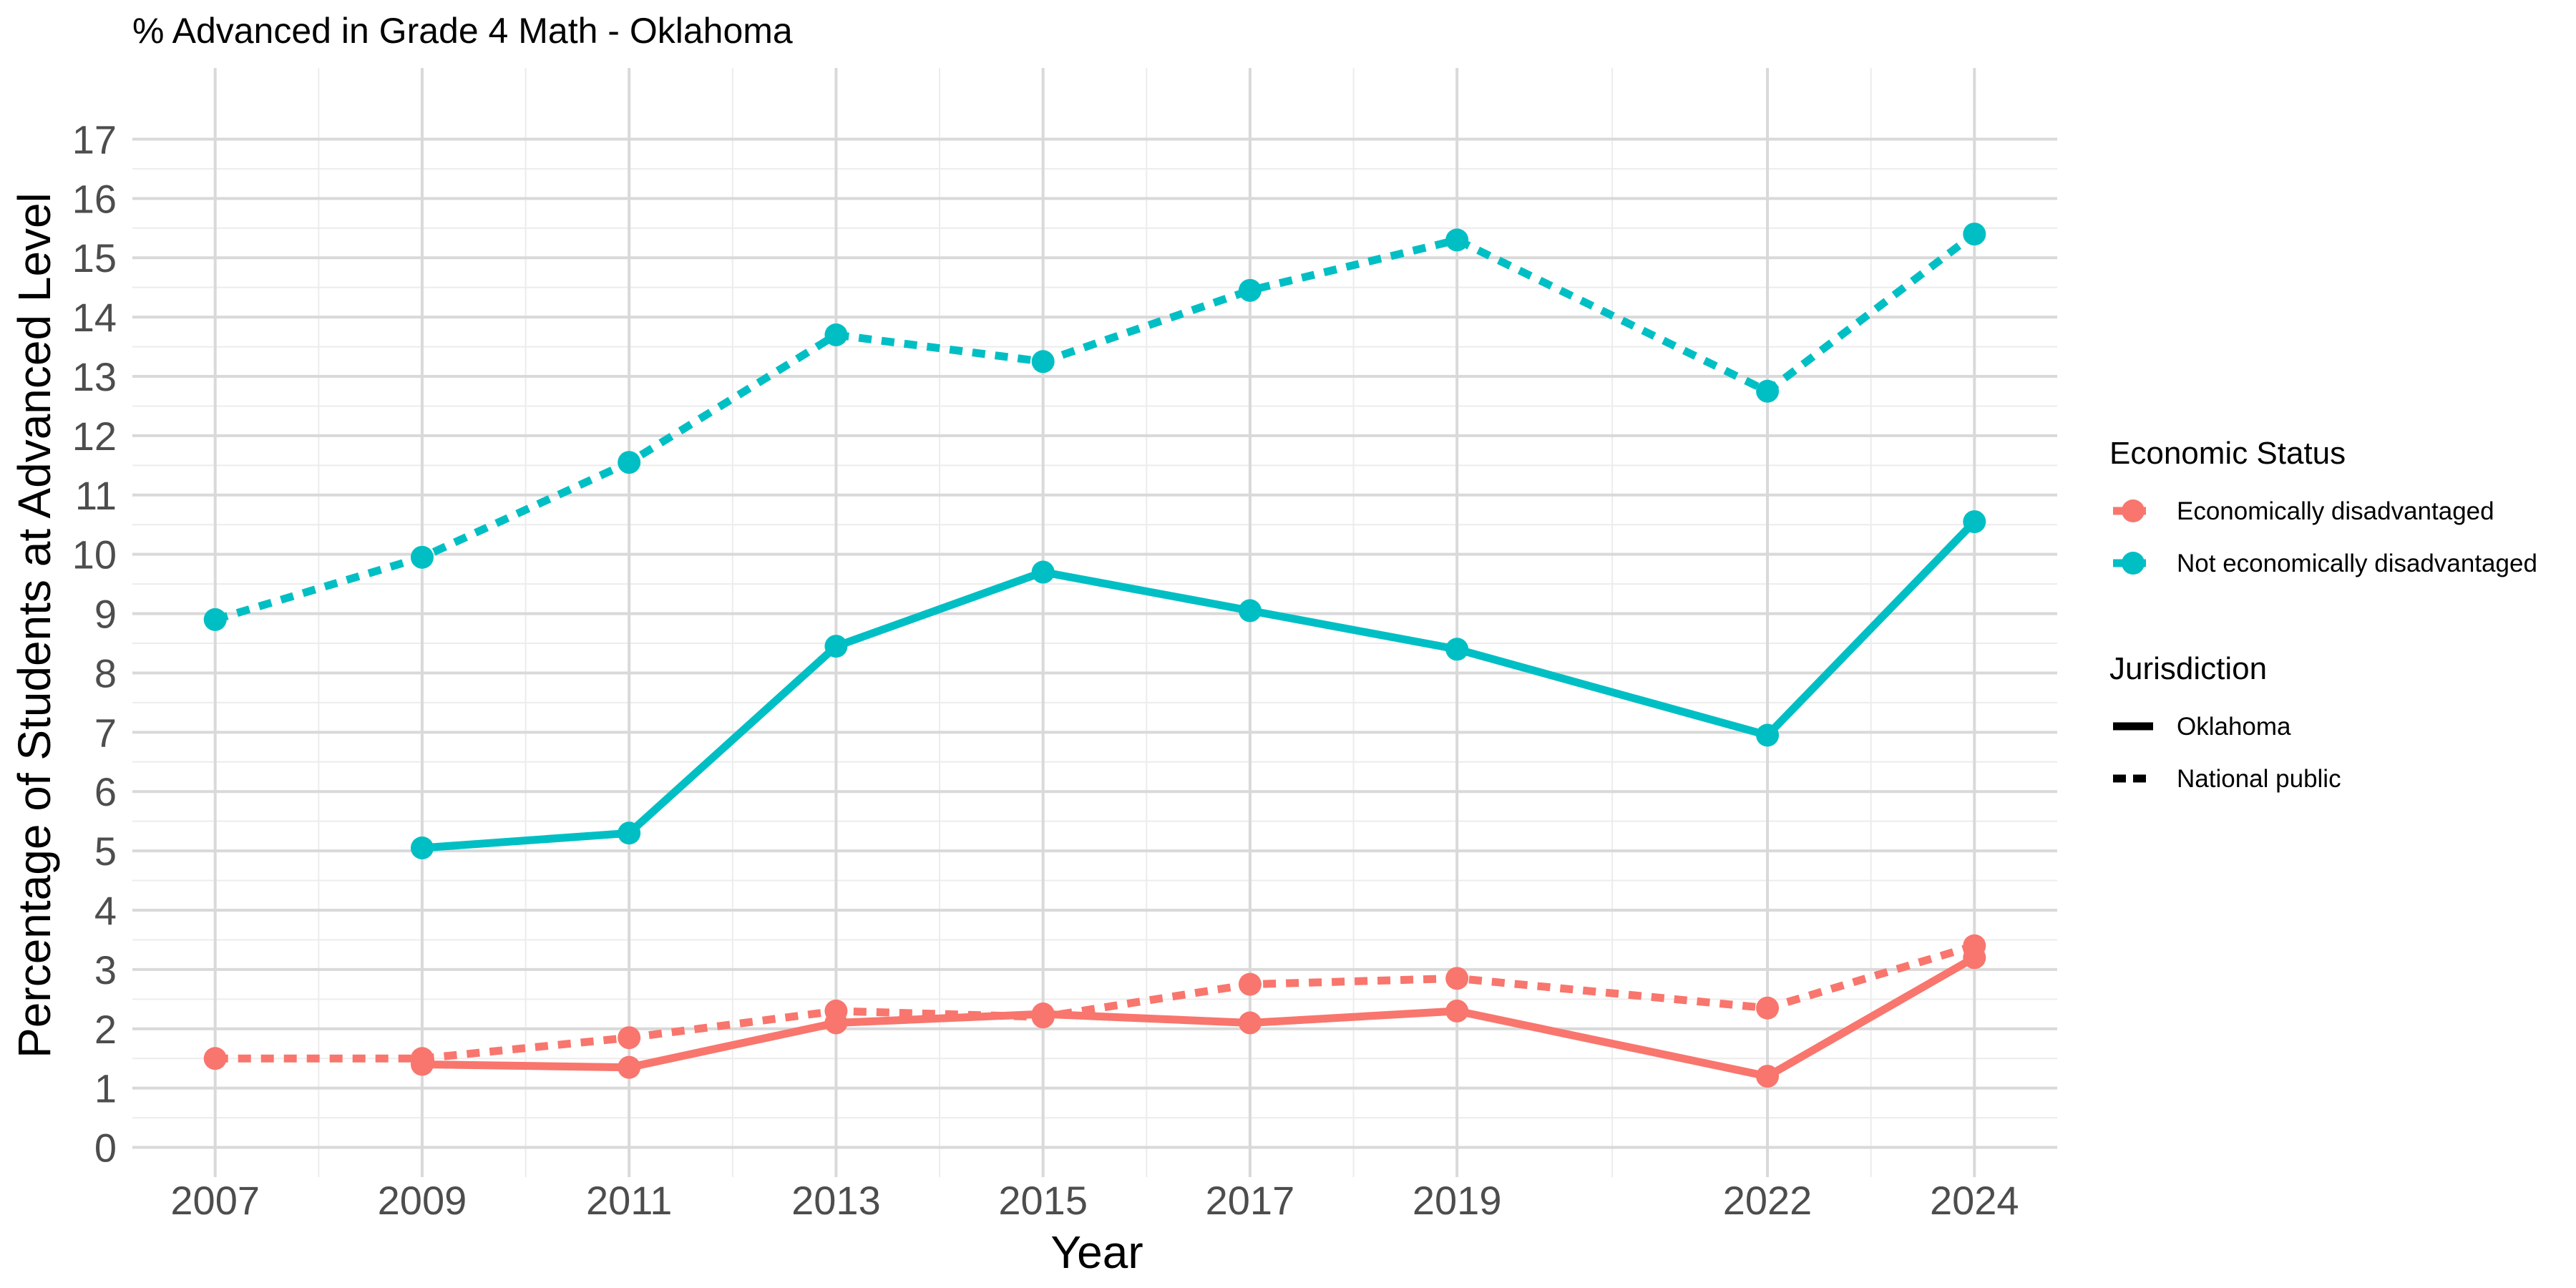  I want to click on y-tick-label: 10, so click(94, 554).